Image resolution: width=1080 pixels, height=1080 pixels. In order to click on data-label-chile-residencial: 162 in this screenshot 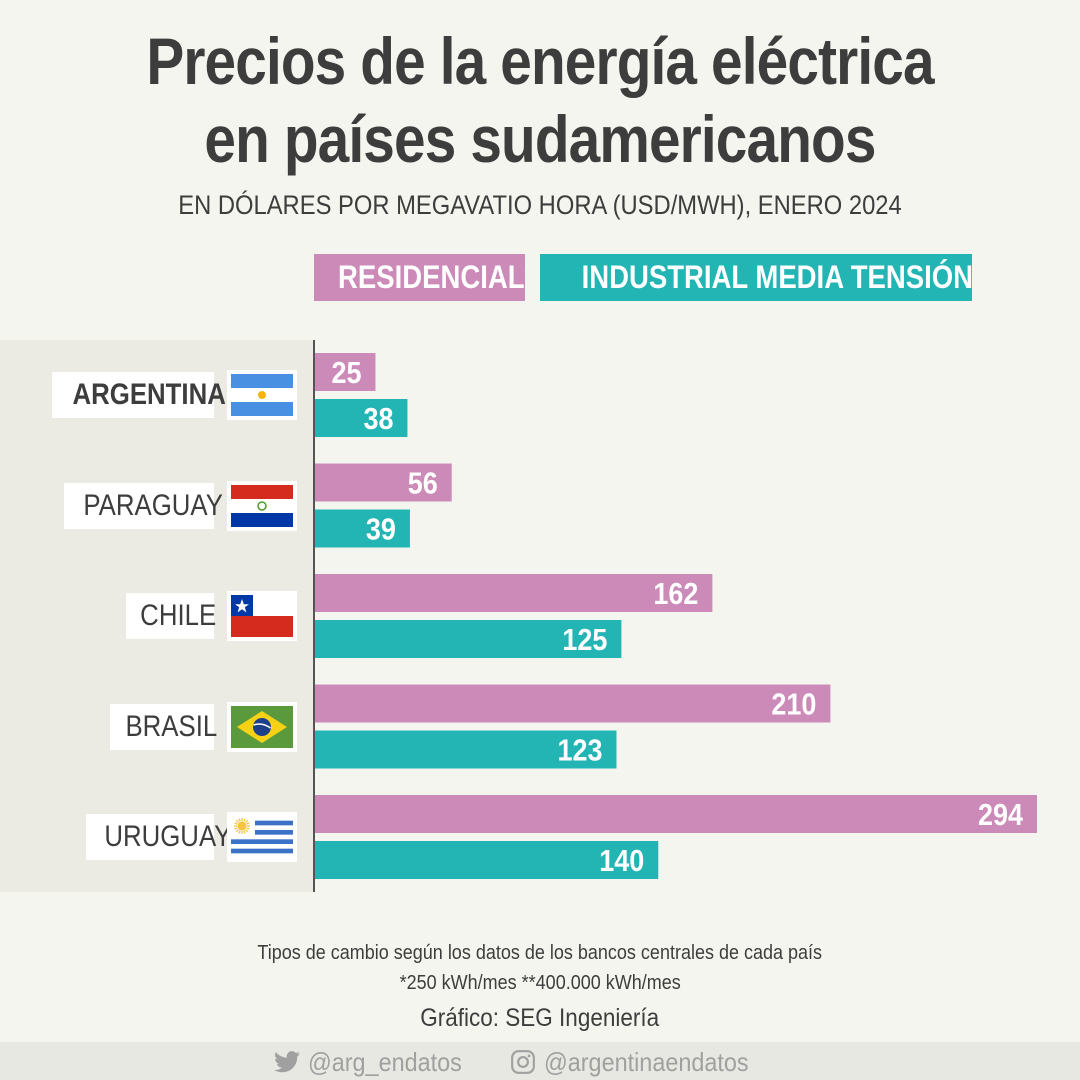, I will do `click(675, 593)`.